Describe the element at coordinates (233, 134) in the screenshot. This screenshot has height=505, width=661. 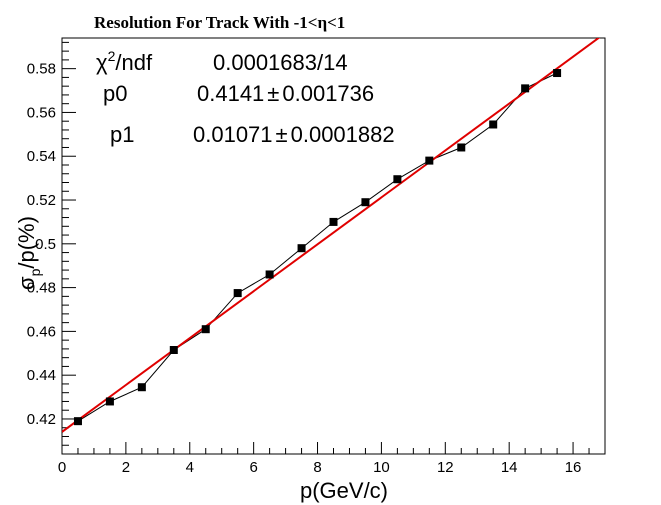
I see `p1-central: 0.01071` at that location.